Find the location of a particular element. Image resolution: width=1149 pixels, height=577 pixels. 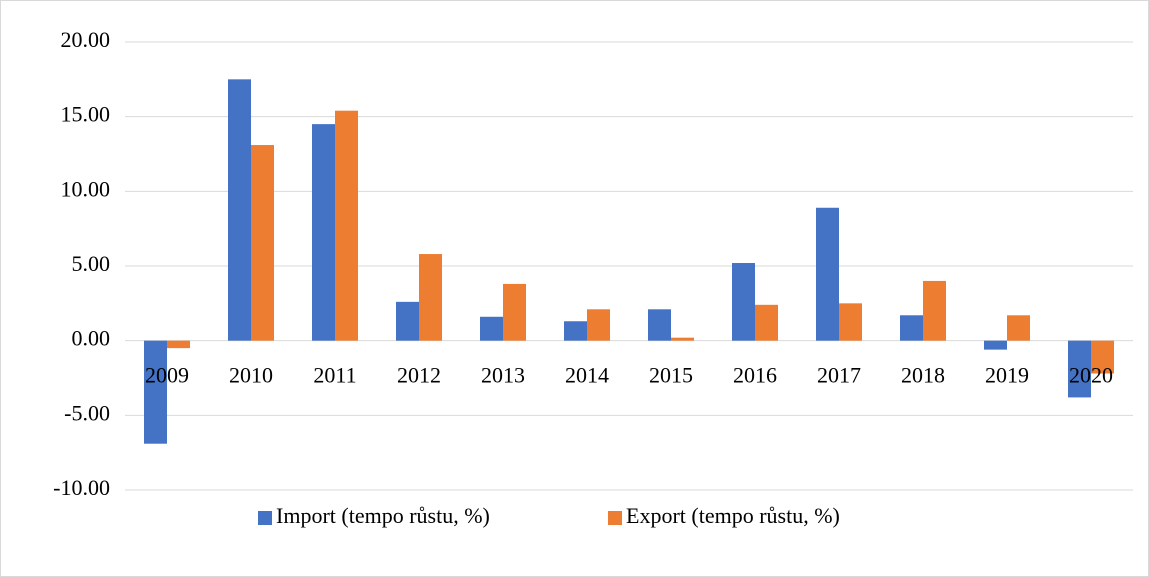

x-tick-label: 2019 is located at coordinates (1007, 375).